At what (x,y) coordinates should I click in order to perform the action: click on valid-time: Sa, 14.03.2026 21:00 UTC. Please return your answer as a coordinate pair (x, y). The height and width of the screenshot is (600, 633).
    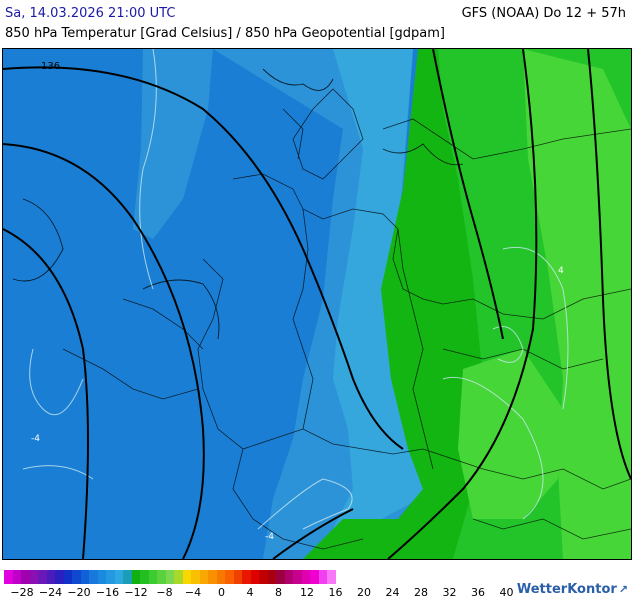
    Looking at the image, I should click on (90, 13).